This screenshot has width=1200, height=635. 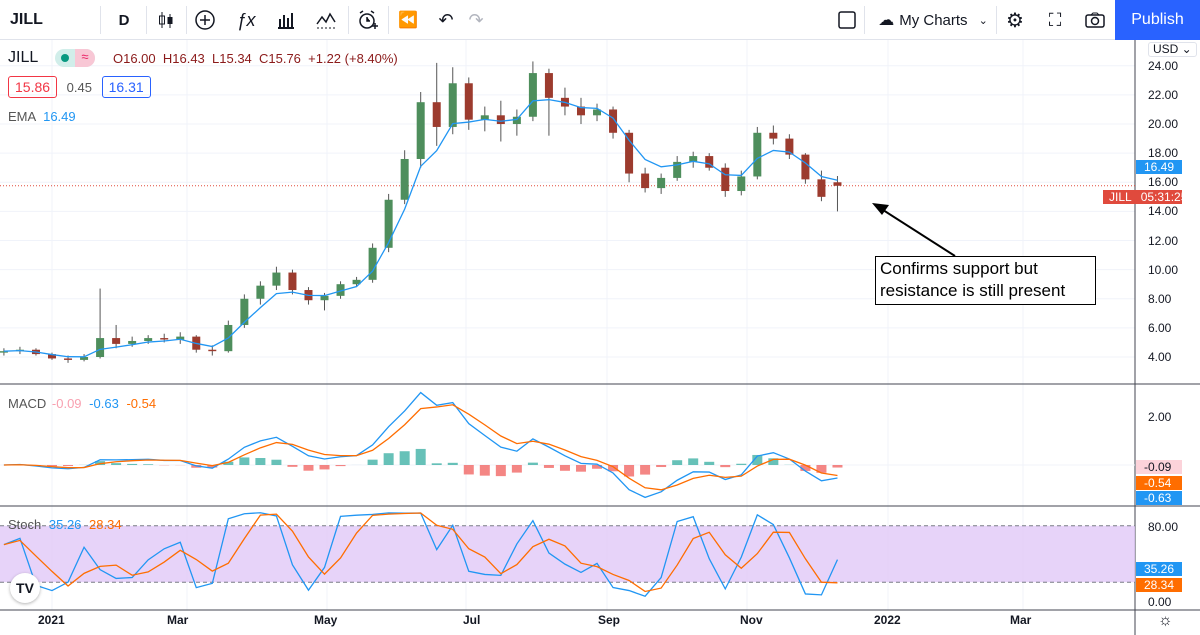 I want to click on price-axis-tick: 16.00, so click(x=1163, y=182).